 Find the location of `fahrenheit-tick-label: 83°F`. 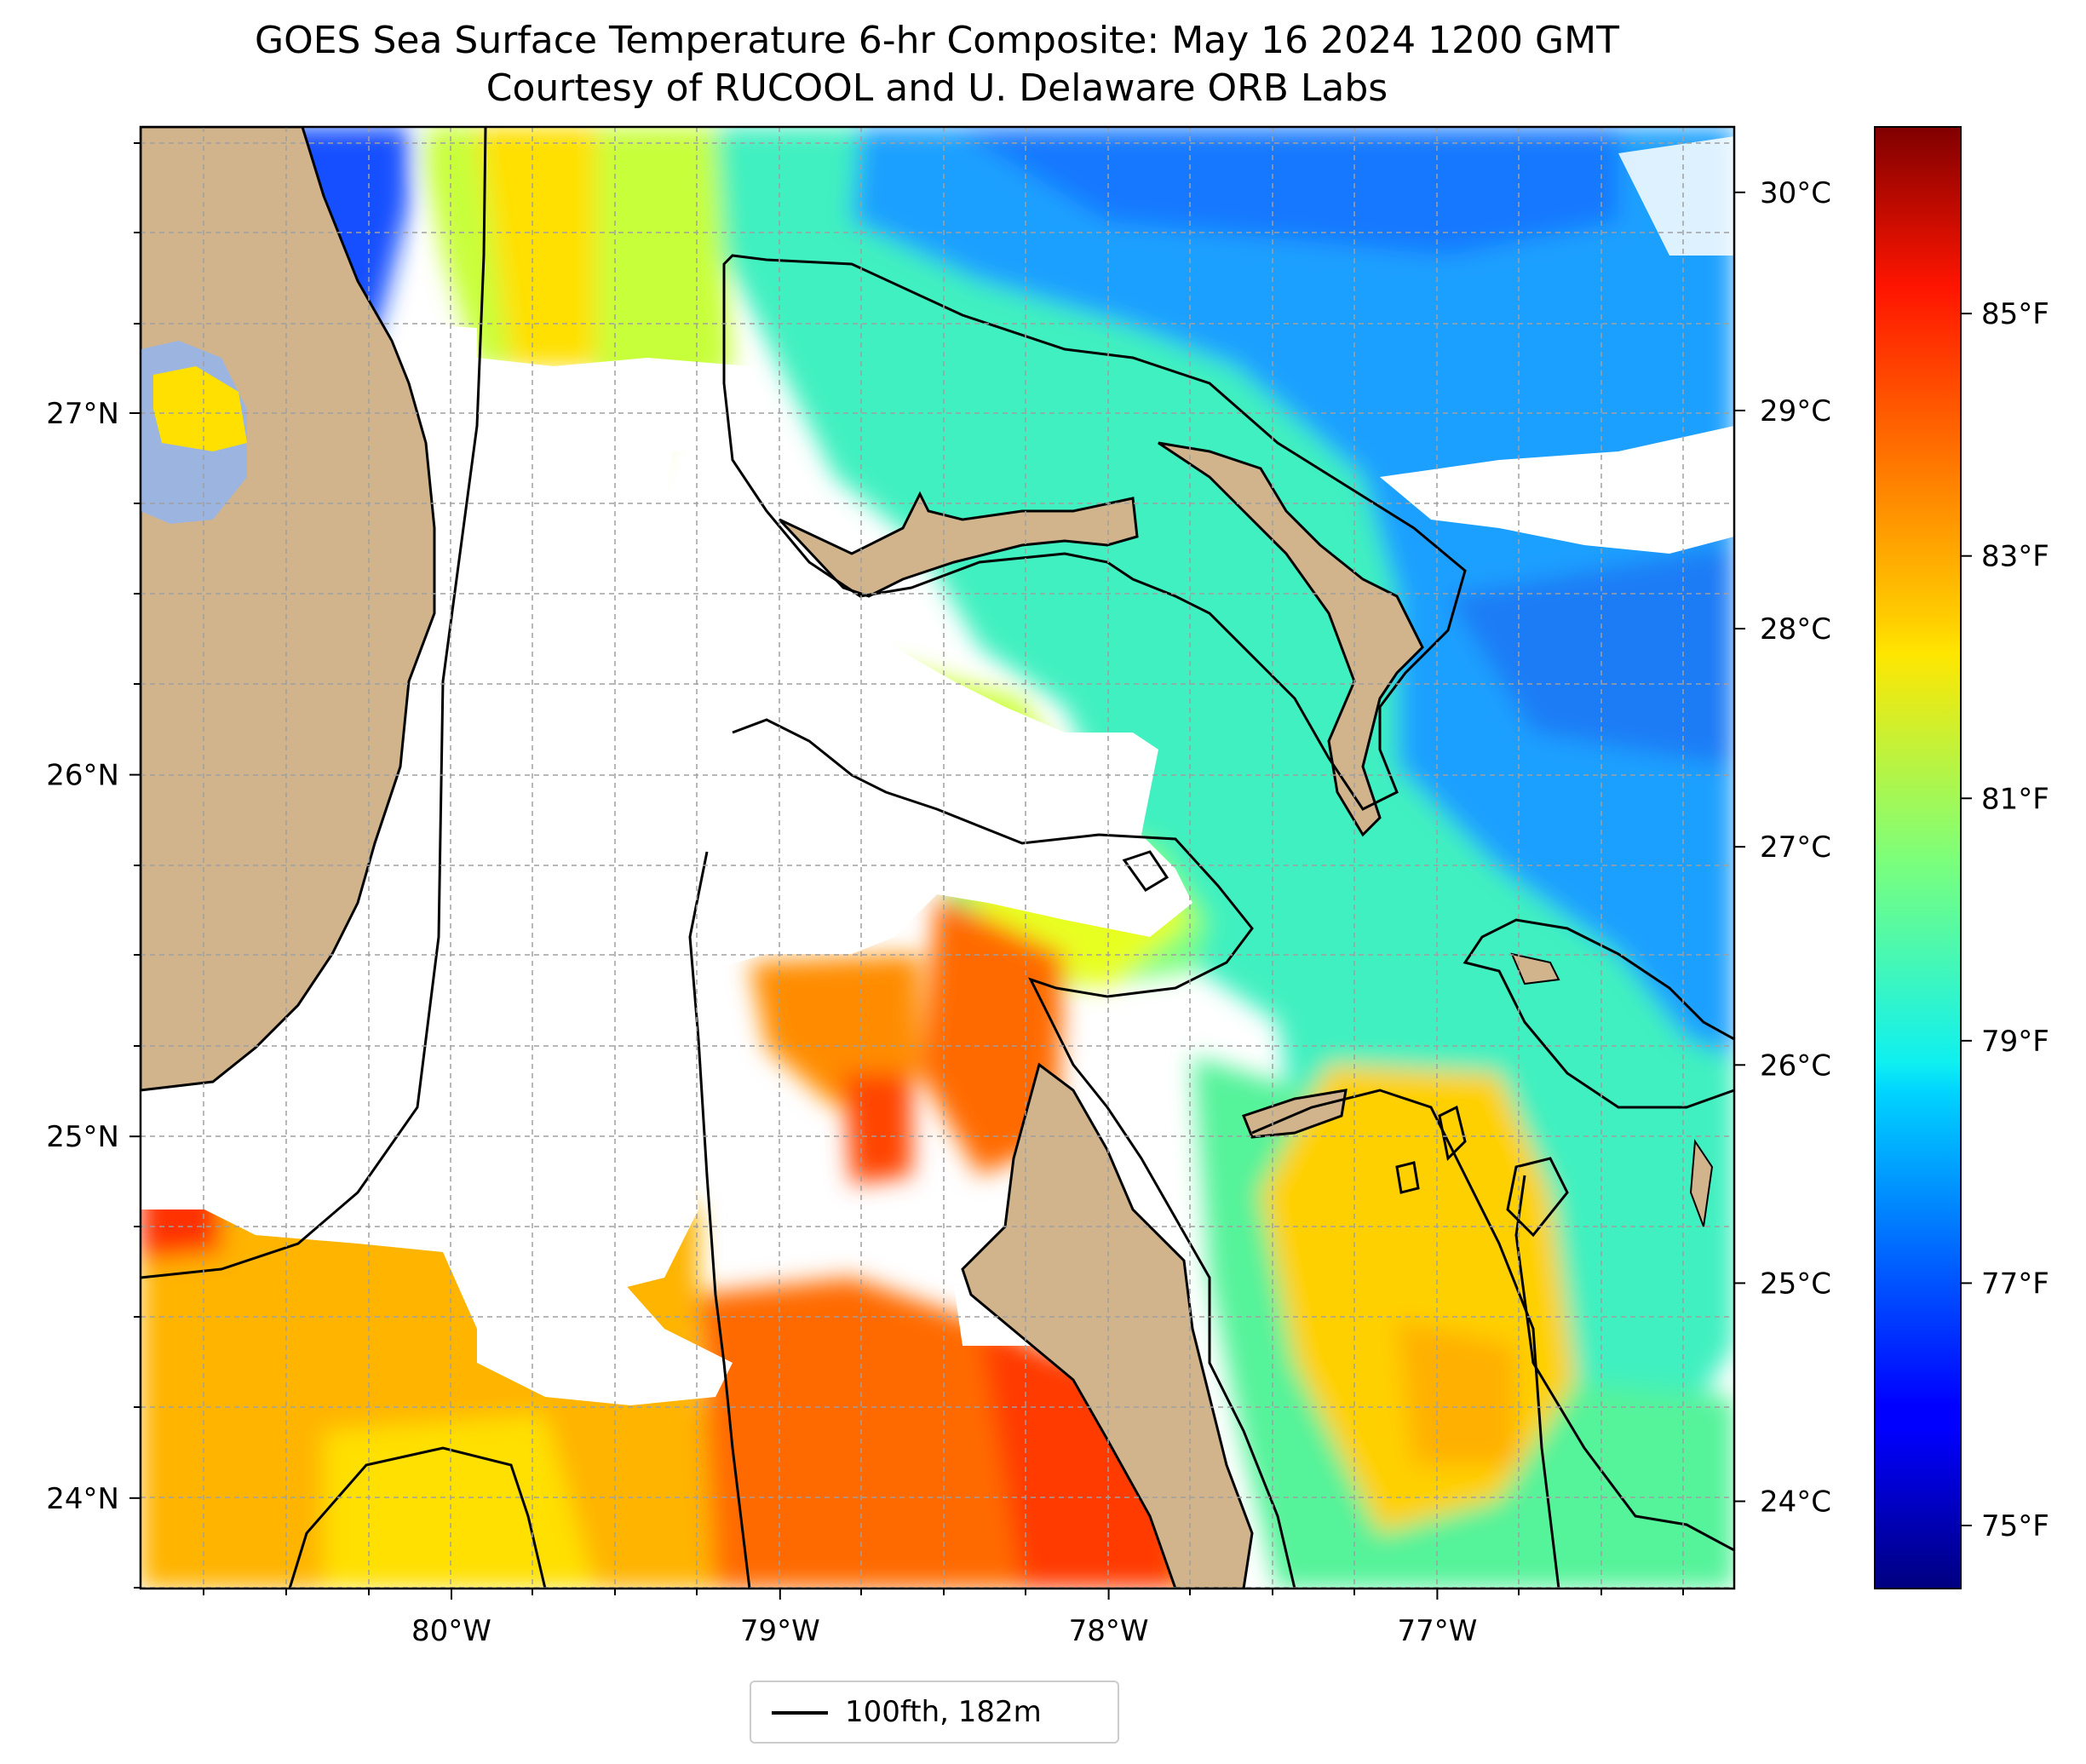

fahrenheit-tick-label: 83°F is located at coordinates (2015, 557).